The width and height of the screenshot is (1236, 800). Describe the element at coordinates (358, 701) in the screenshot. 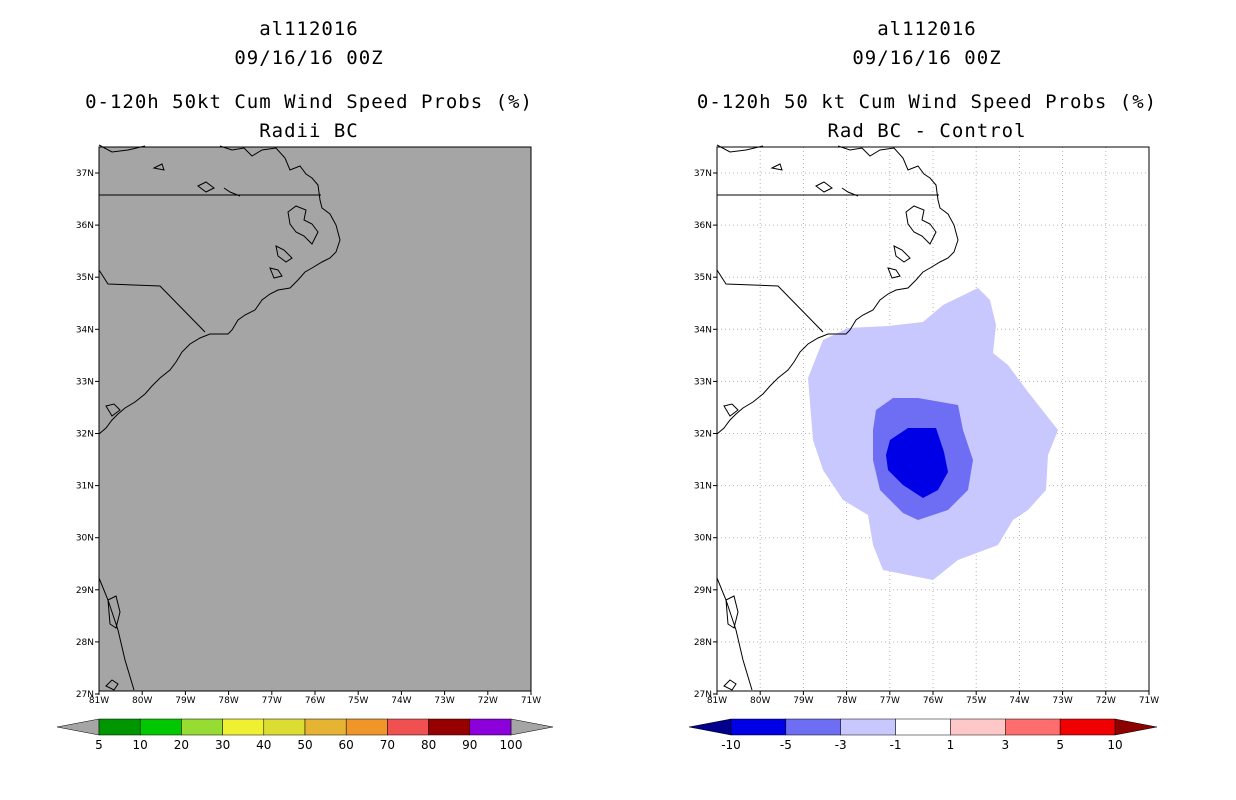

I see `left-lon-label: 75W` at that location.